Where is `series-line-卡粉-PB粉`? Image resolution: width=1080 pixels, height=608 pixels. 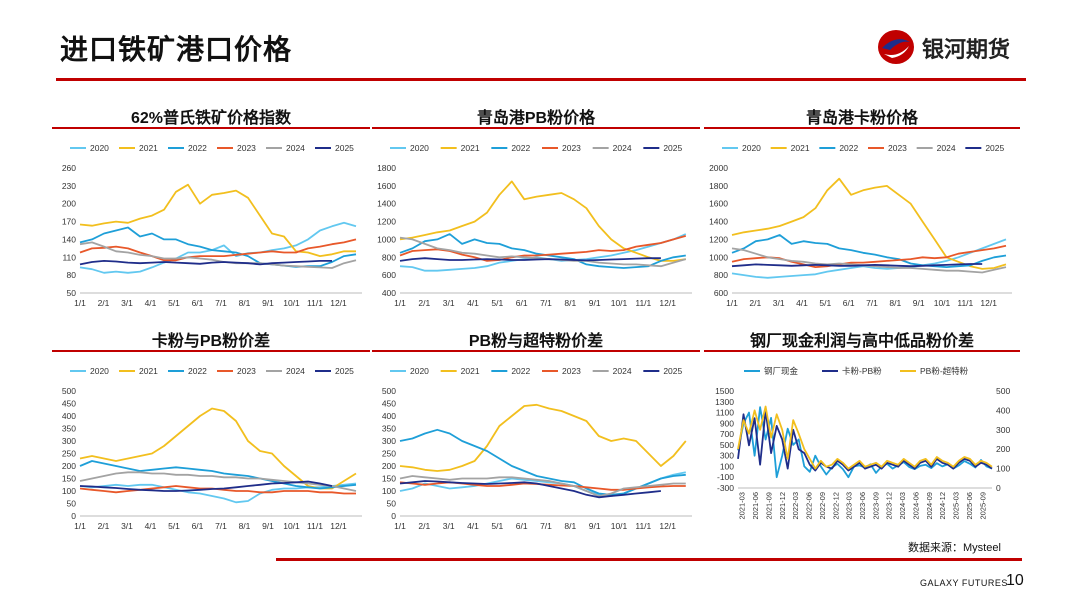 series-line-卡粉-PB粉 is located at coordinates (865, 440).